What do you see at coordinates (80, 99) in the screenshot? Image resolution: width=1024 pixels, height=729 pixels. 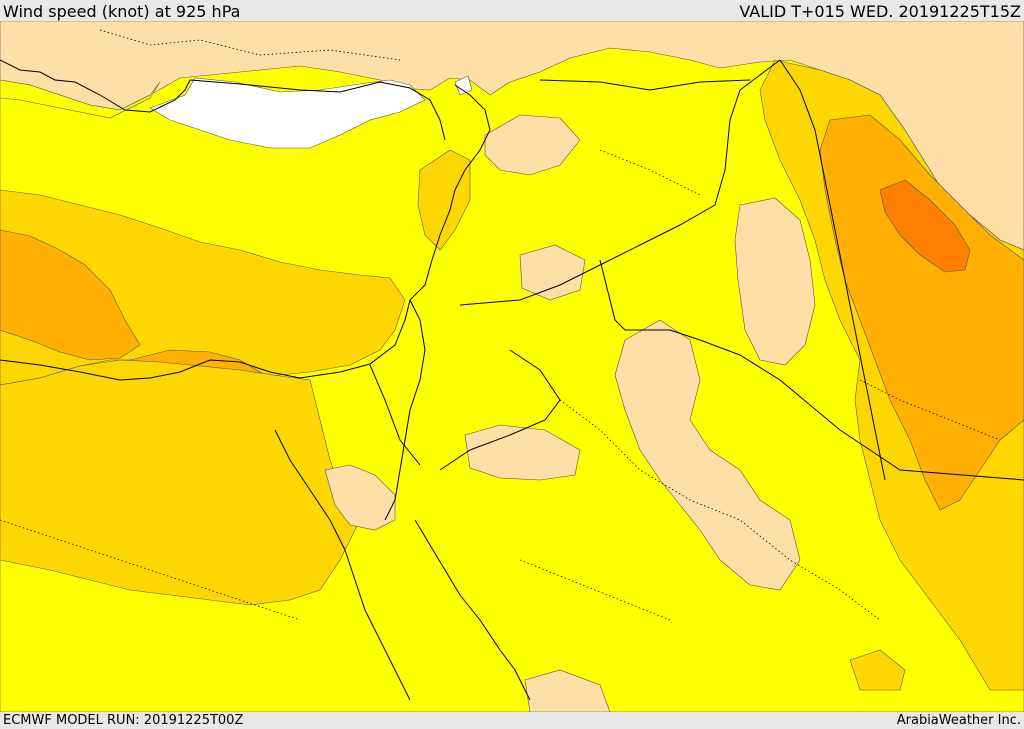 I see `band-moderate-strip` at bounding box center [80, 99].